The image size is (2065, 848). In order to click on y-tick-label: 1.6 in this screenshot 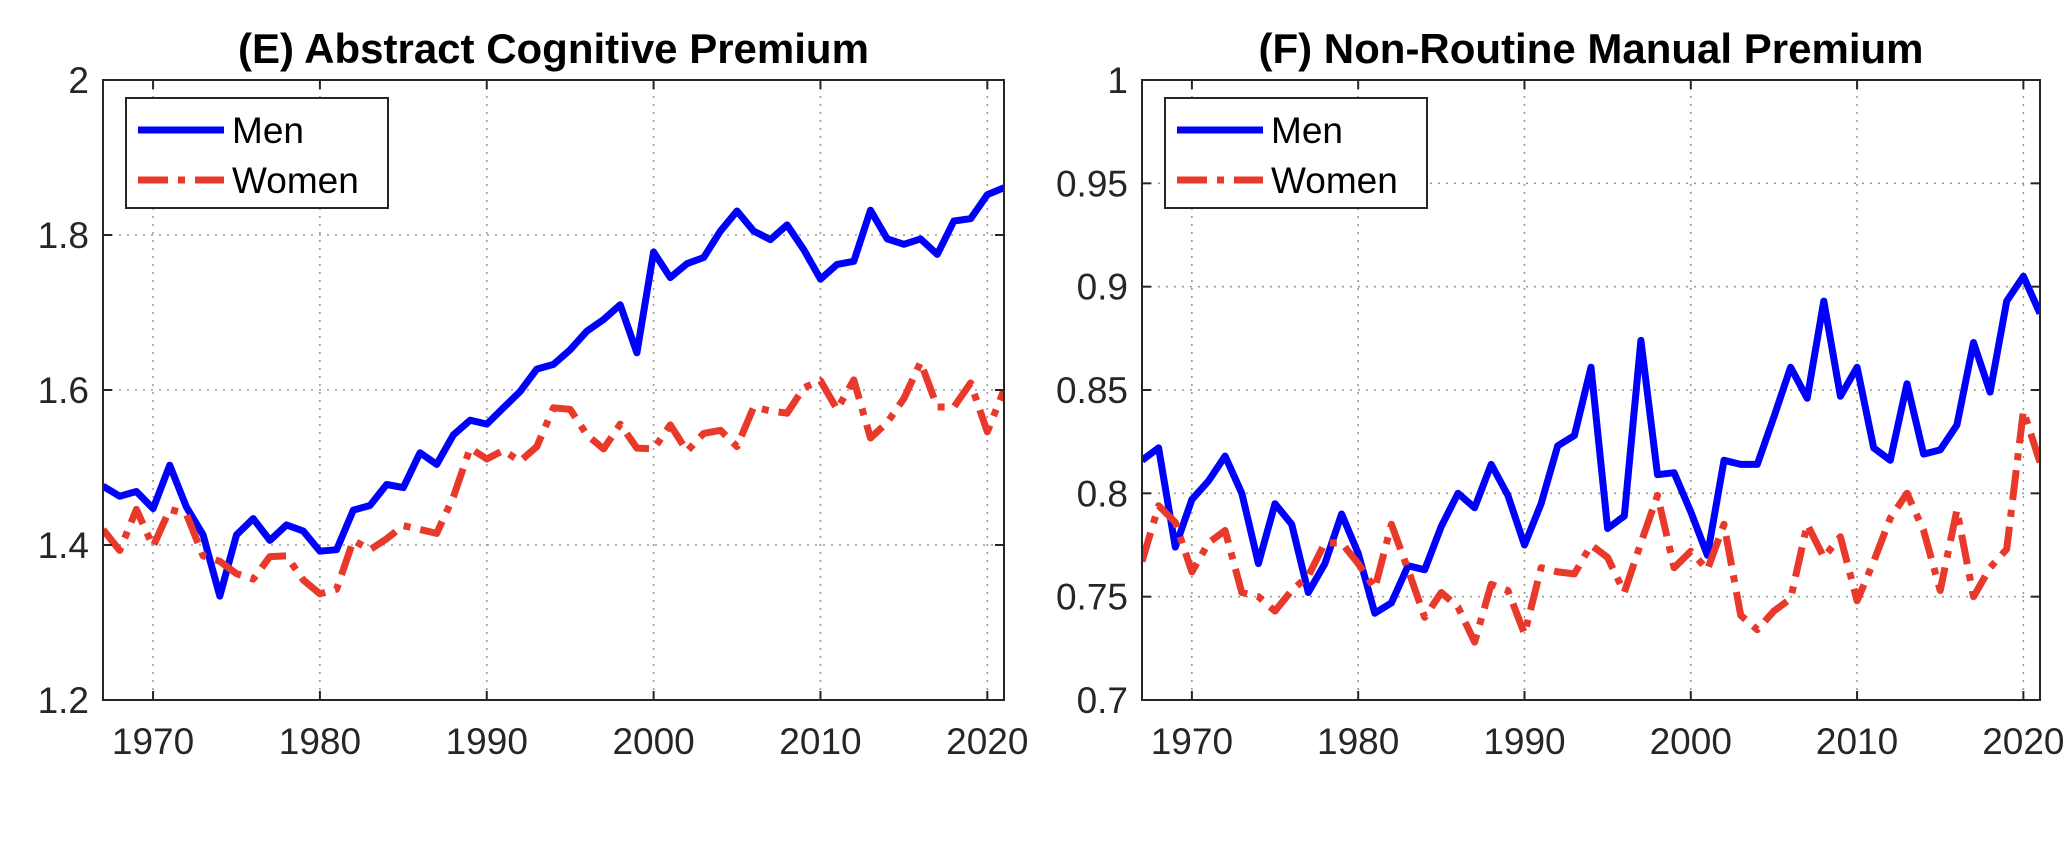, I will do `click(63, 390)`.